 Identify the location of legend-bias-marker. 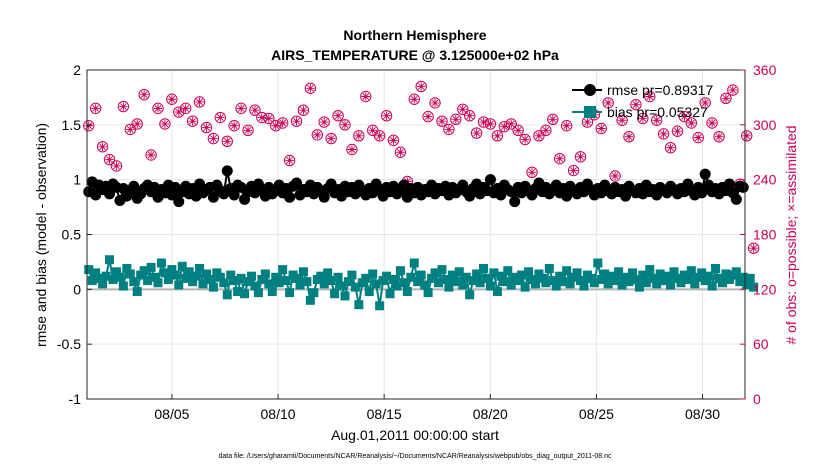
(590, 112).